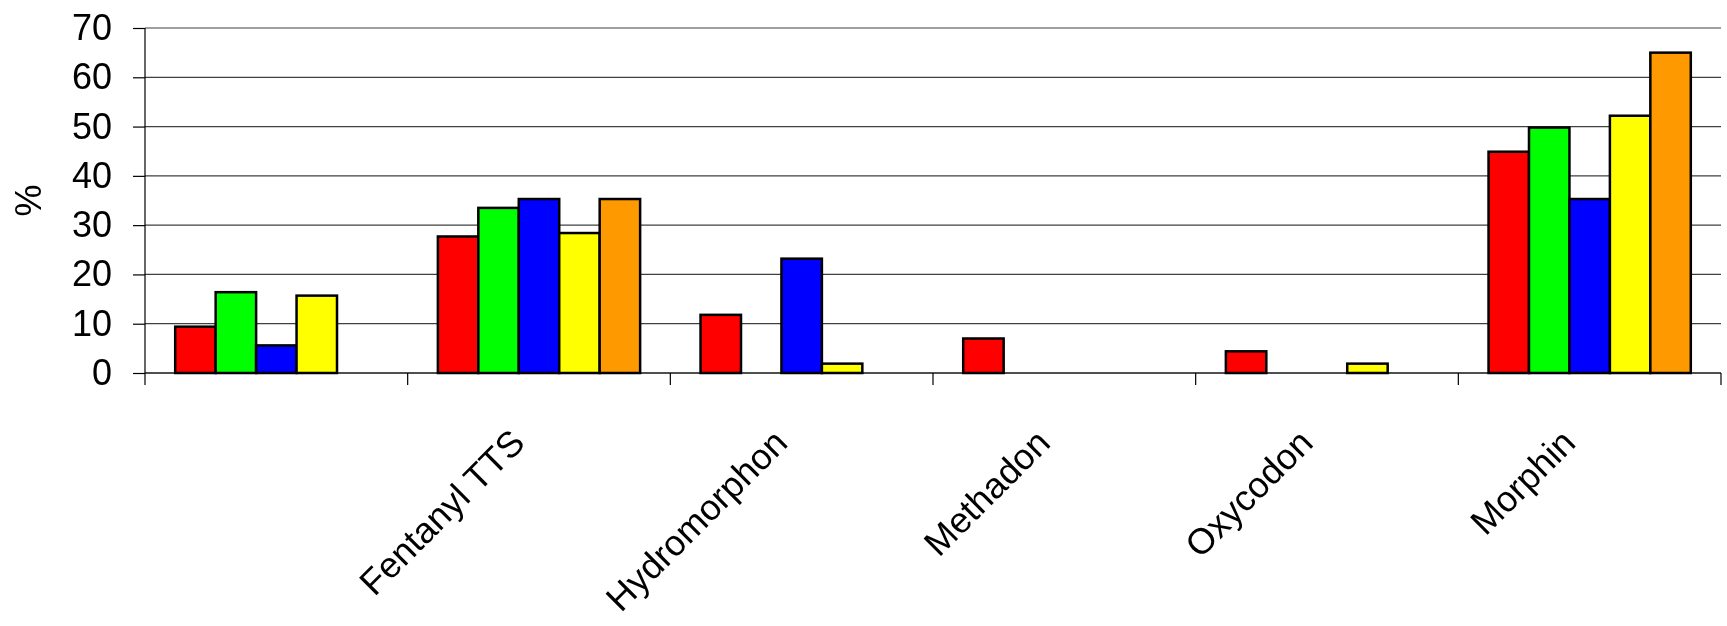  What do you see at coordinates (91, 274) in the screenshot?
I see `y-tick-label: 20` at bounding box center [91, 274].